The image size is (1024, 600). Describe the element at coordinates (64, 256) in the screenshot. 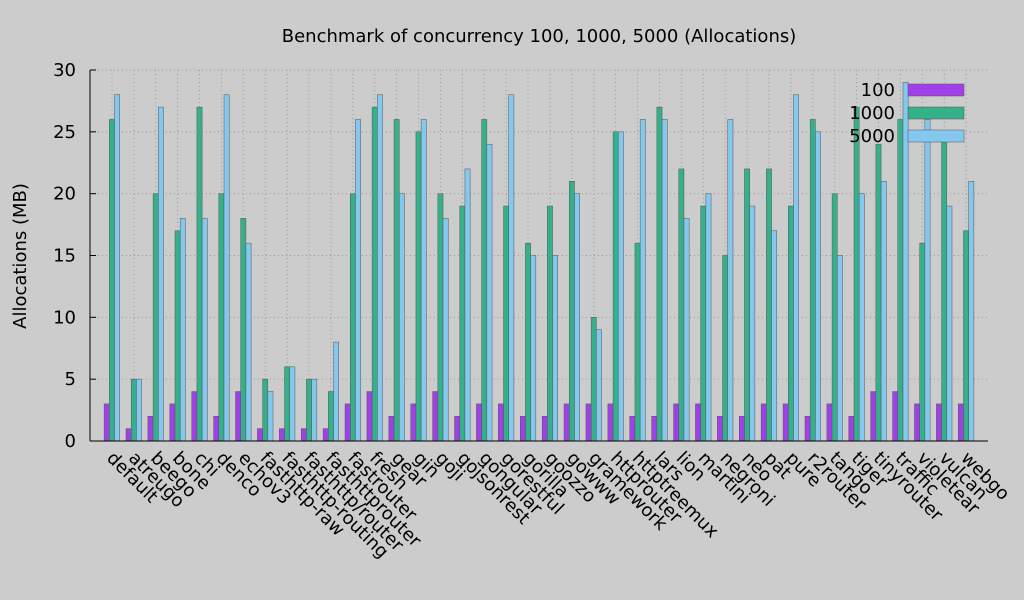

I see `y-tick-label: 15` at that location.